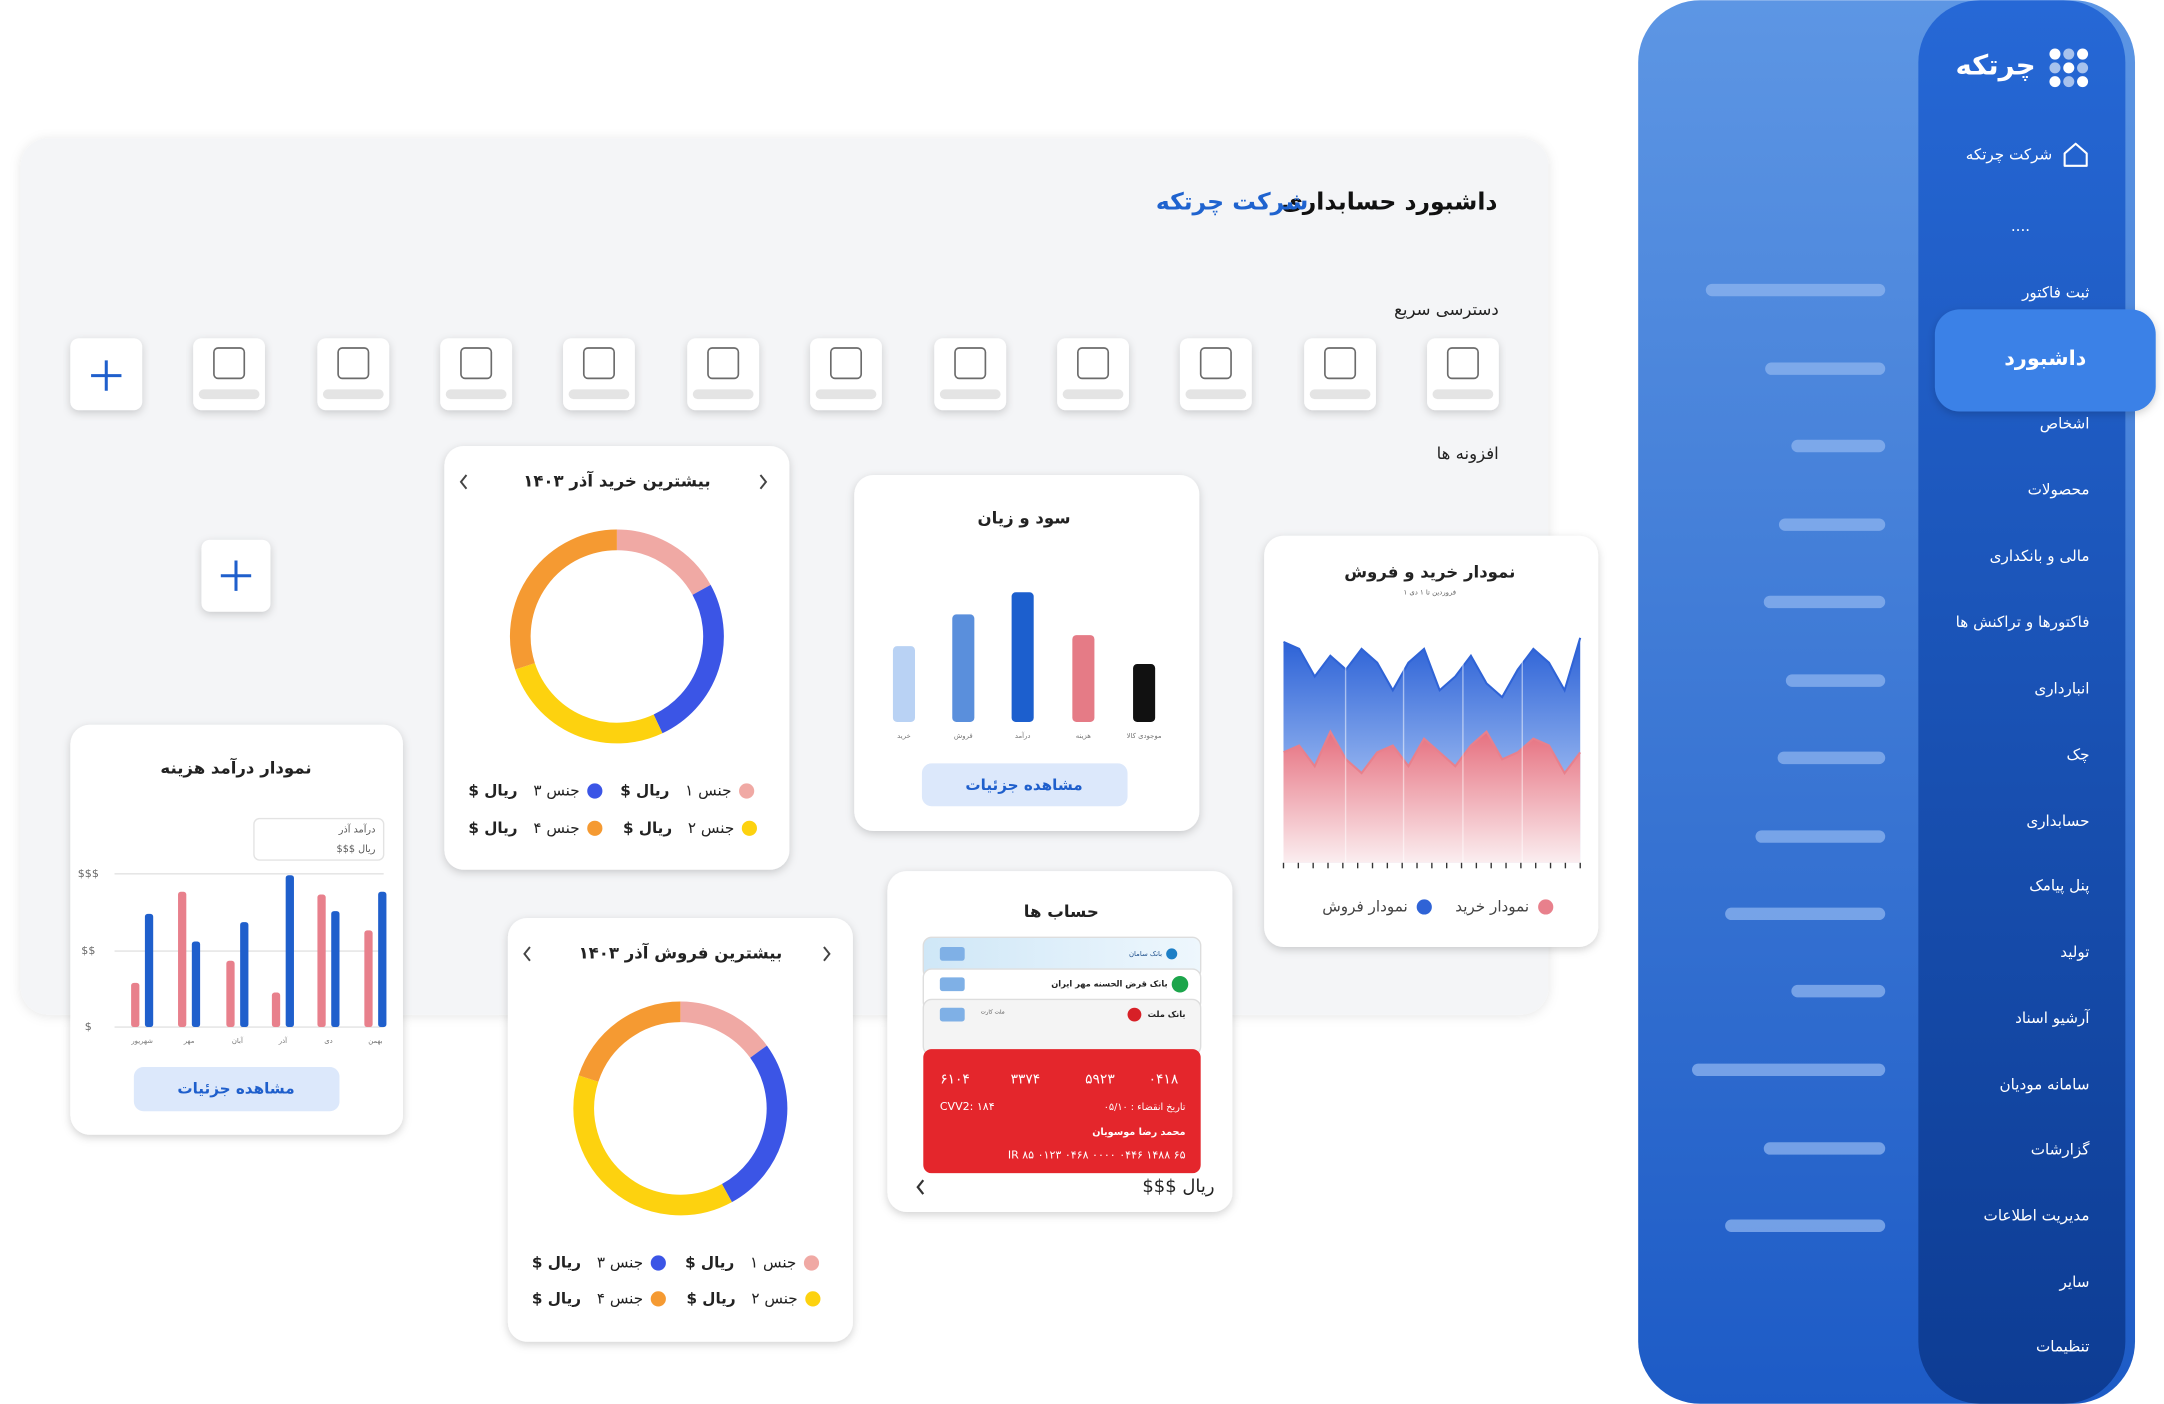 The image size is (2164, 1404). I want to click on x-label: بهمن, so click(375, 1041).